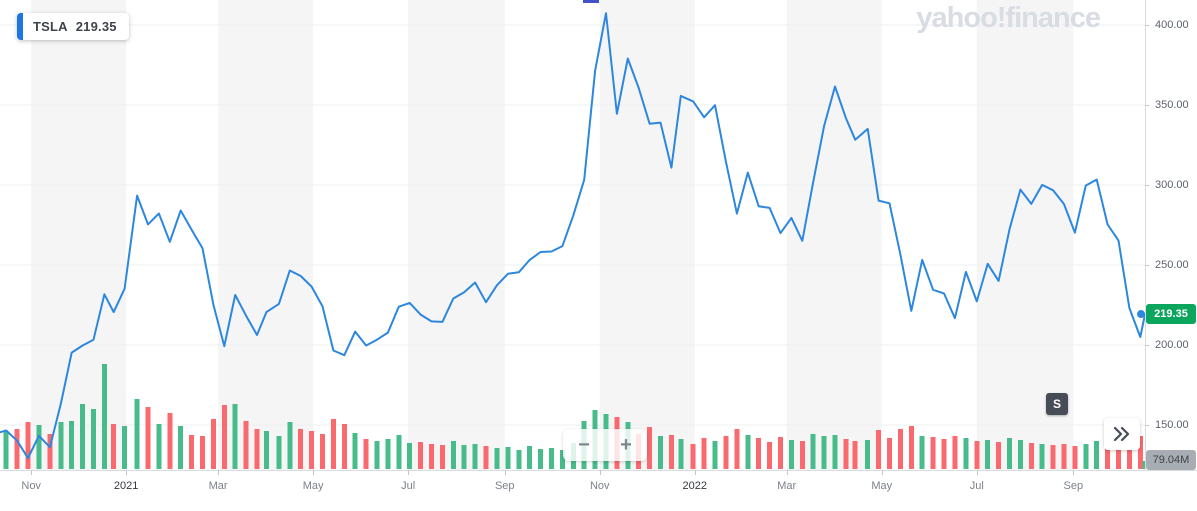  What do you see at coordinates (1172, 265) in the screenshot?
I see `y-axis-label: 250.00` at bounding box center [1172, 265].